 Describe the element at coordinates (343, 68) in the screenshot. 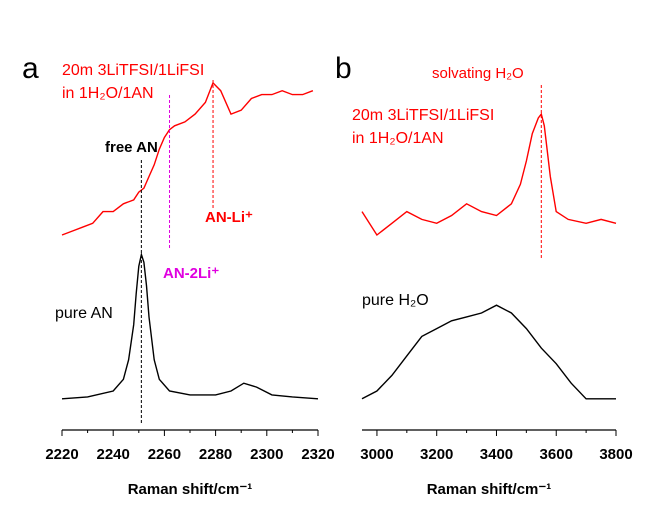

I see `panel-label: b` at that location.